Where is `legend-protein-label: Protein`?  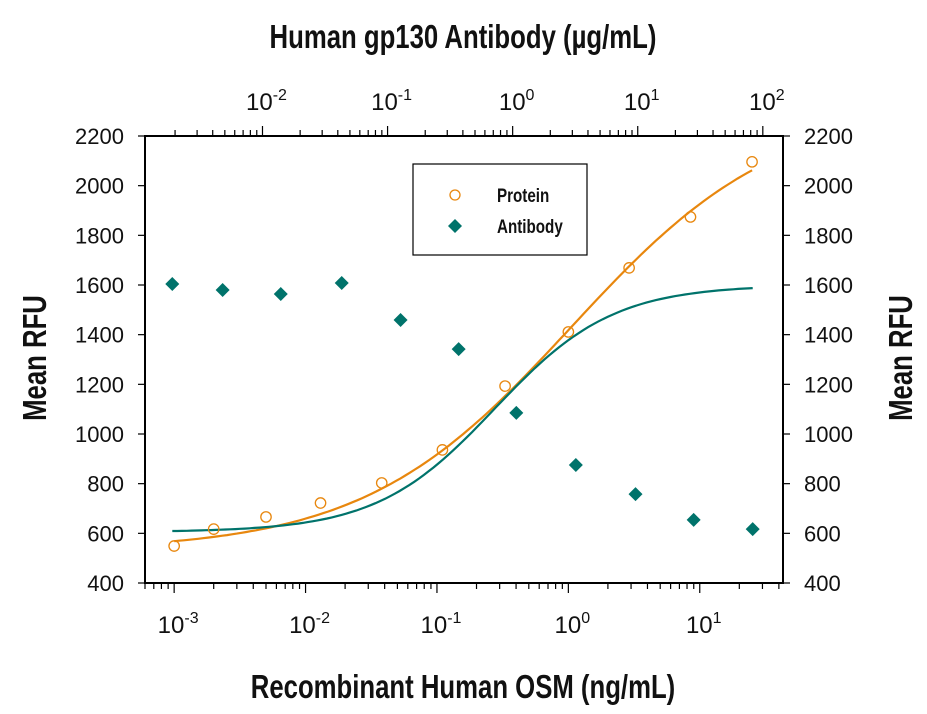
legend-protein-label: Protein is located at coordinates (523, 195).